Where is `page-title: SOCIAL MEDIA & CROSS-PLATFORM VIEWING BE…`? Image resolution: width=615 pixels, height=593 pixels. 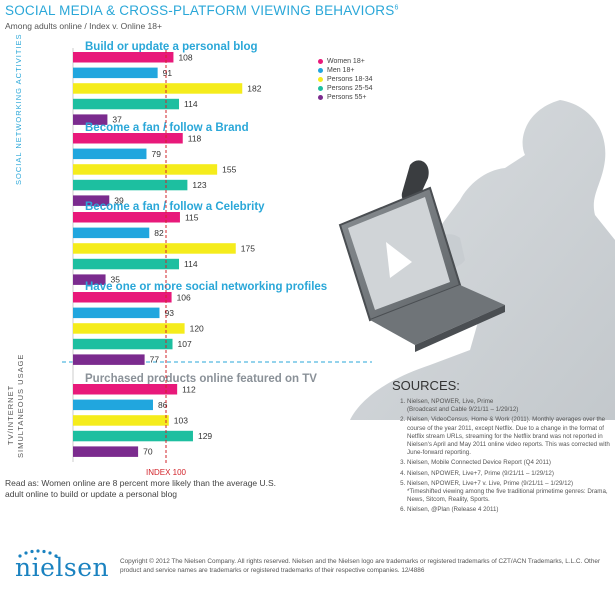
page-title: SOCIAL MEDIA & CROSS-PLATFORM VIEWING BE… is located at coordinates (202, 10).